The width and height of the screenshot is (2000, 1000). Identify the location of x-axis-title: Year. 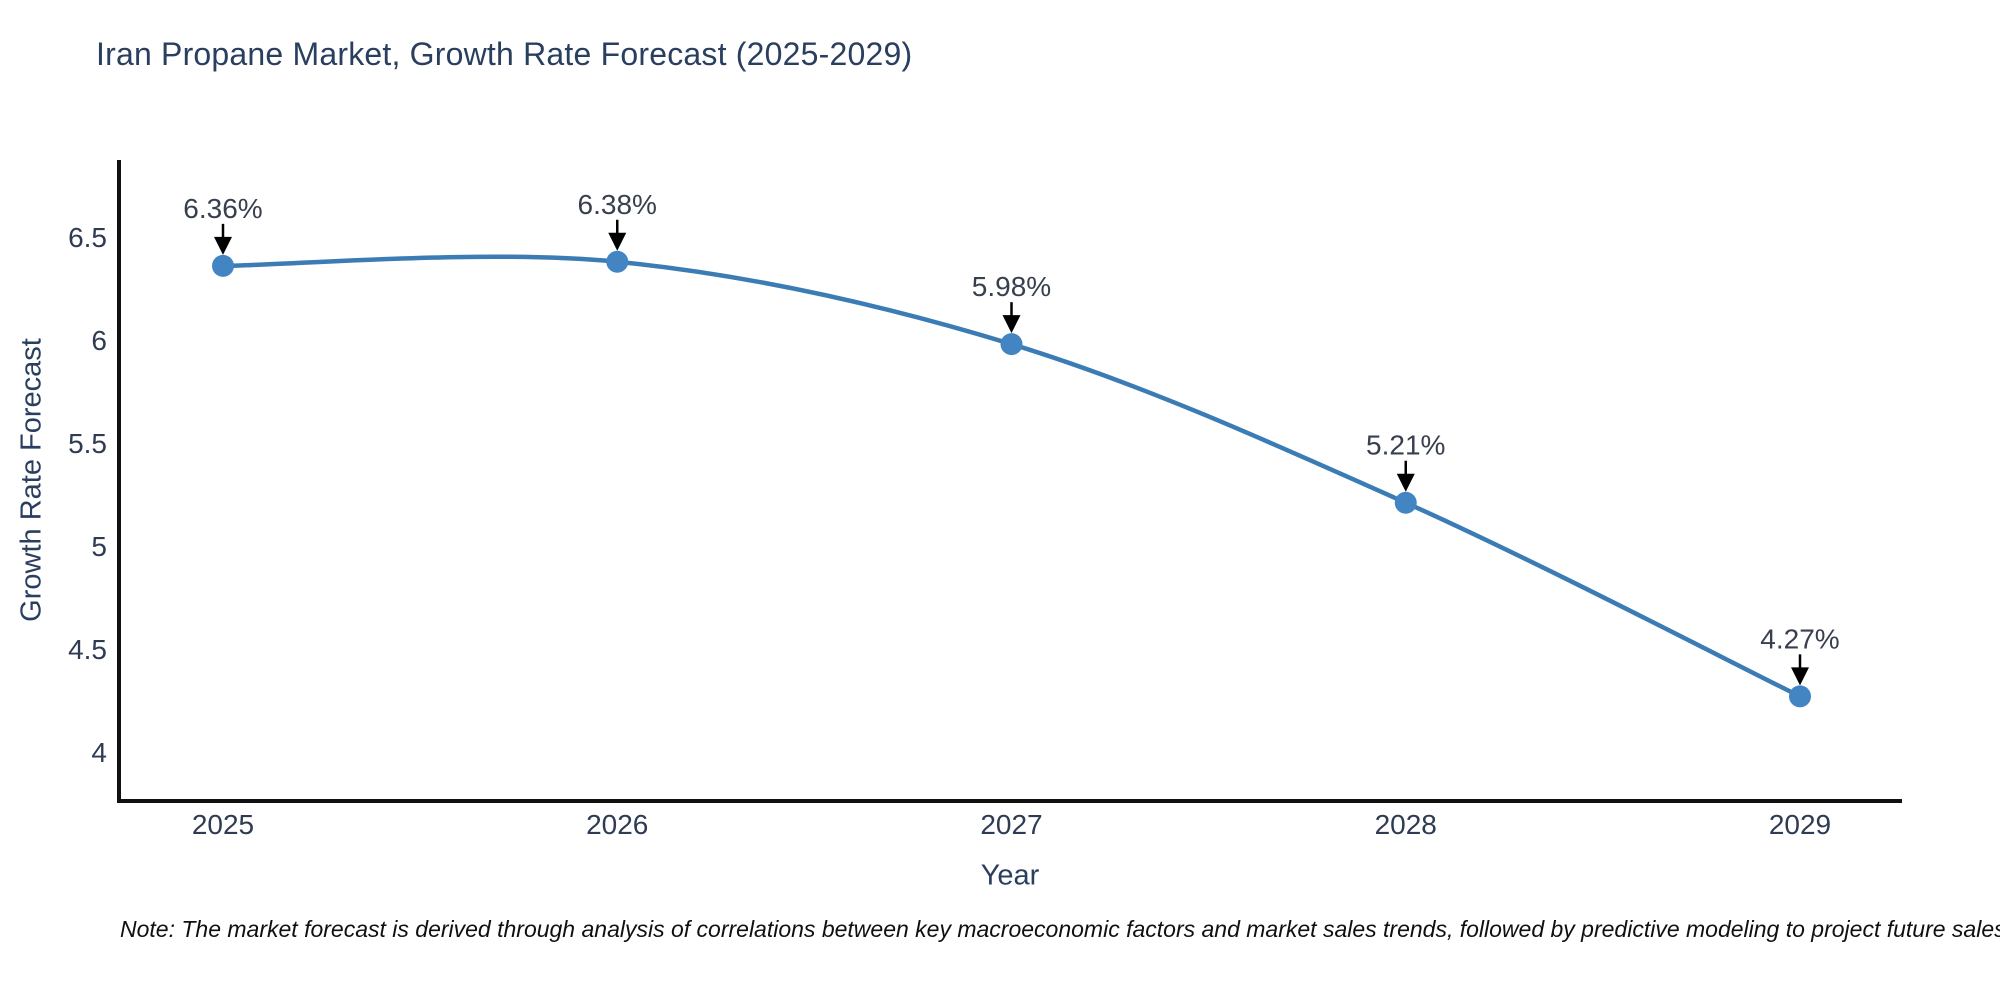
(1010, 875).